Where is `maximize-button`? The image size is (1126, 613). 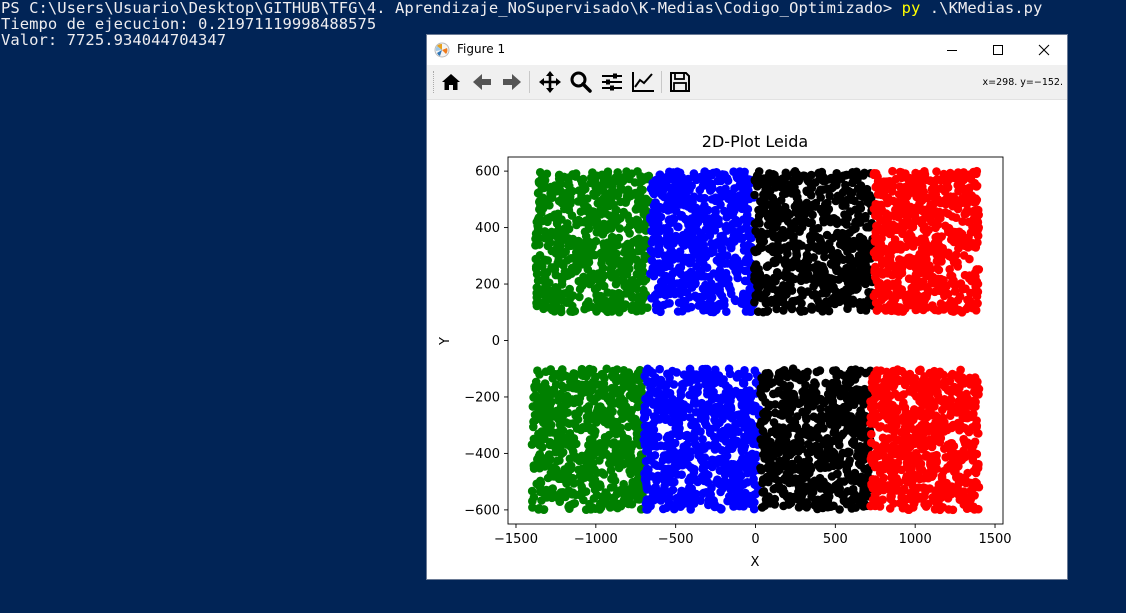 maximize-button is located at coordinates (998, 50).